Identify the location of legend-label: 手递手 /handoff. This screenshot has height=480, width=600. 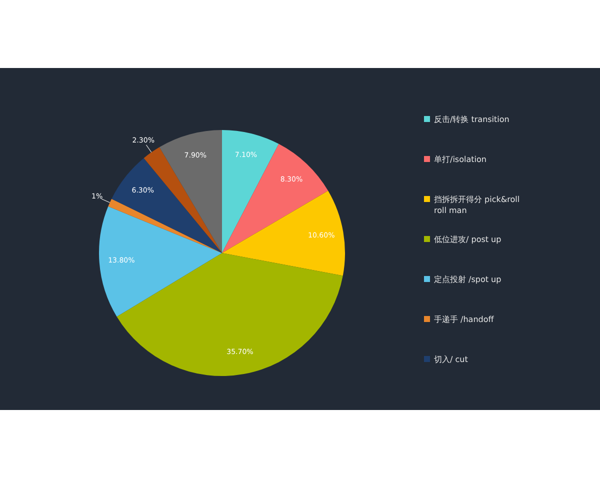
(464, 319).